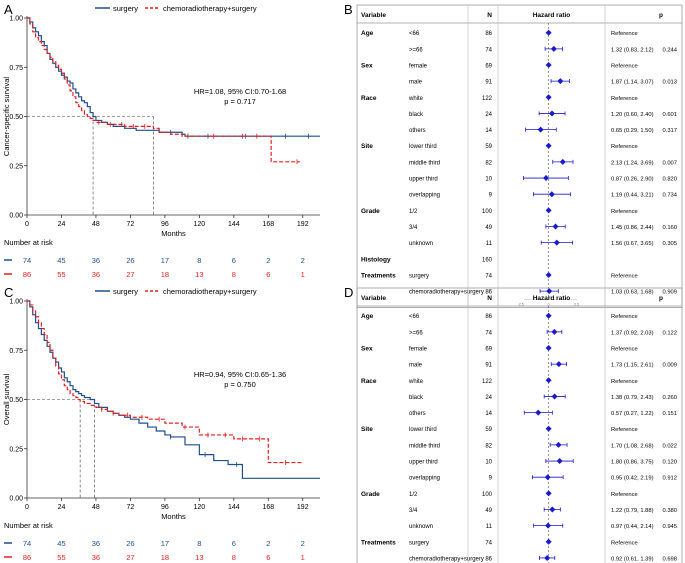 Image resolution: width=685 pixels, height=563 pixels. Describe the element at coordinates (632, 511) in the screenshot. I see `row-hr-text: 1.22 (0.79, 1.88)` at that location.